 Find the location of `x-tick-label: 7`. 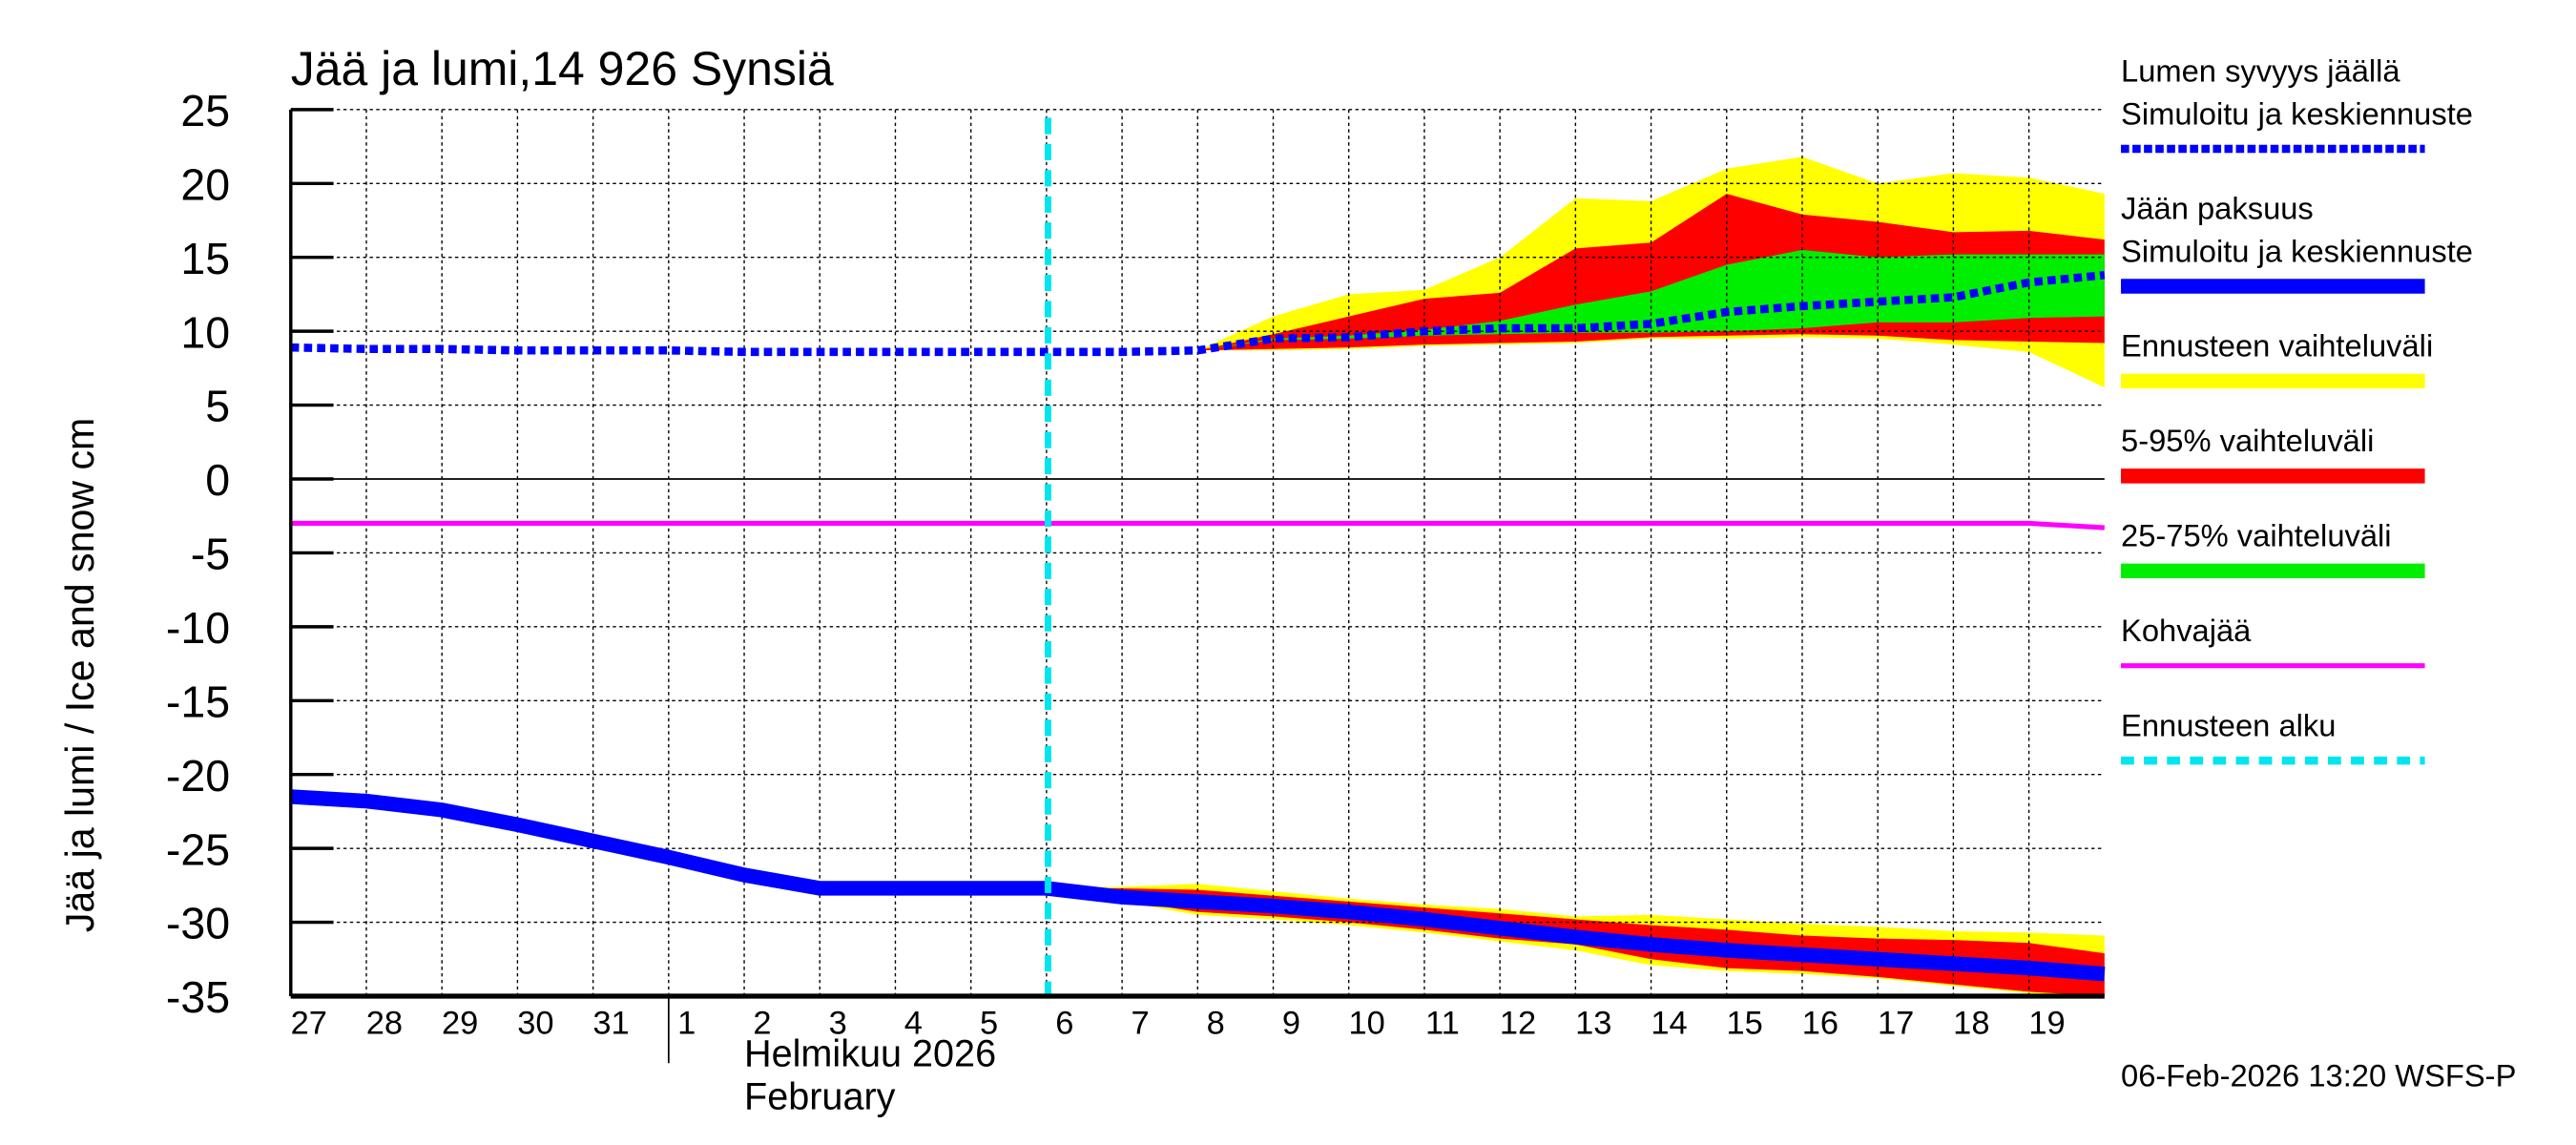

x-tick-label: 7 is located at coordinates (1140, 1023).